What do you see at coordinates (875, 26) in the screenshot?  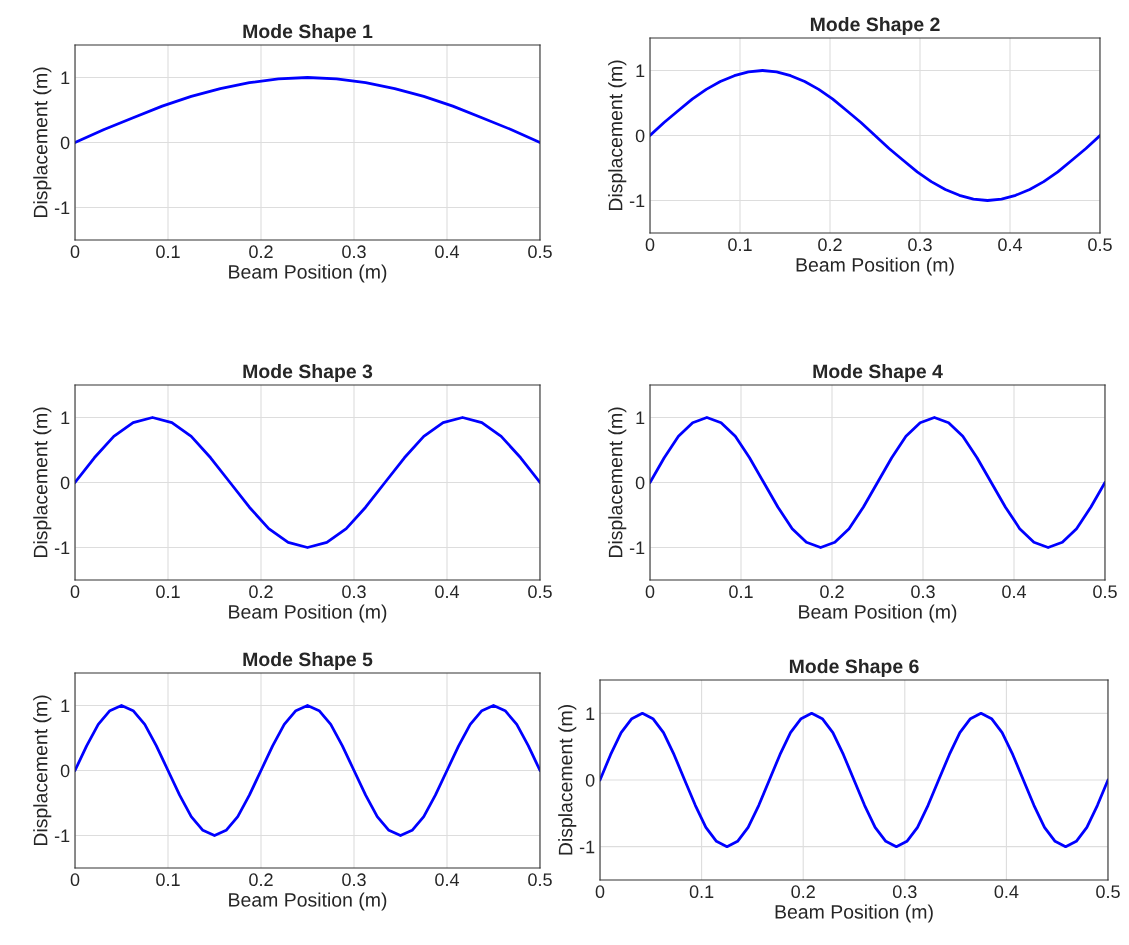 I see `chart-title: Mode Shape 2` at bounding box center [875, 26].